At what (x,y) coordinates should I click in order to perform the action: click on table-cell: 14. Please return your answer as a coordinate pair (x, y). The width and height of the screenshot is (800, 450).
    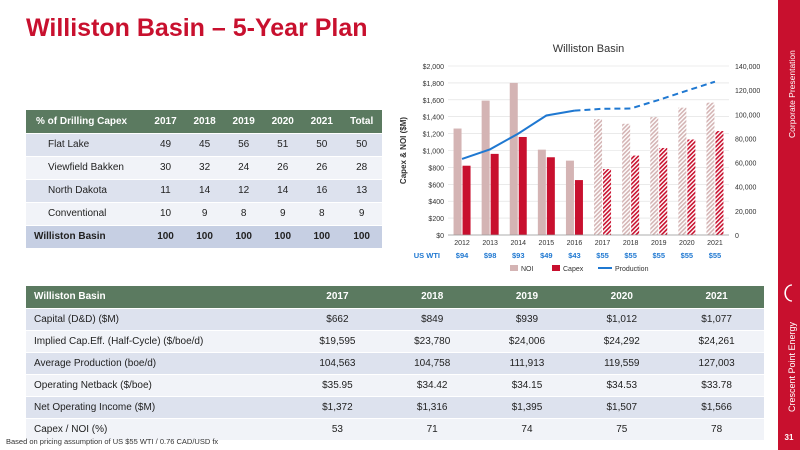
    Looking at the image, I should click on (205, 191).